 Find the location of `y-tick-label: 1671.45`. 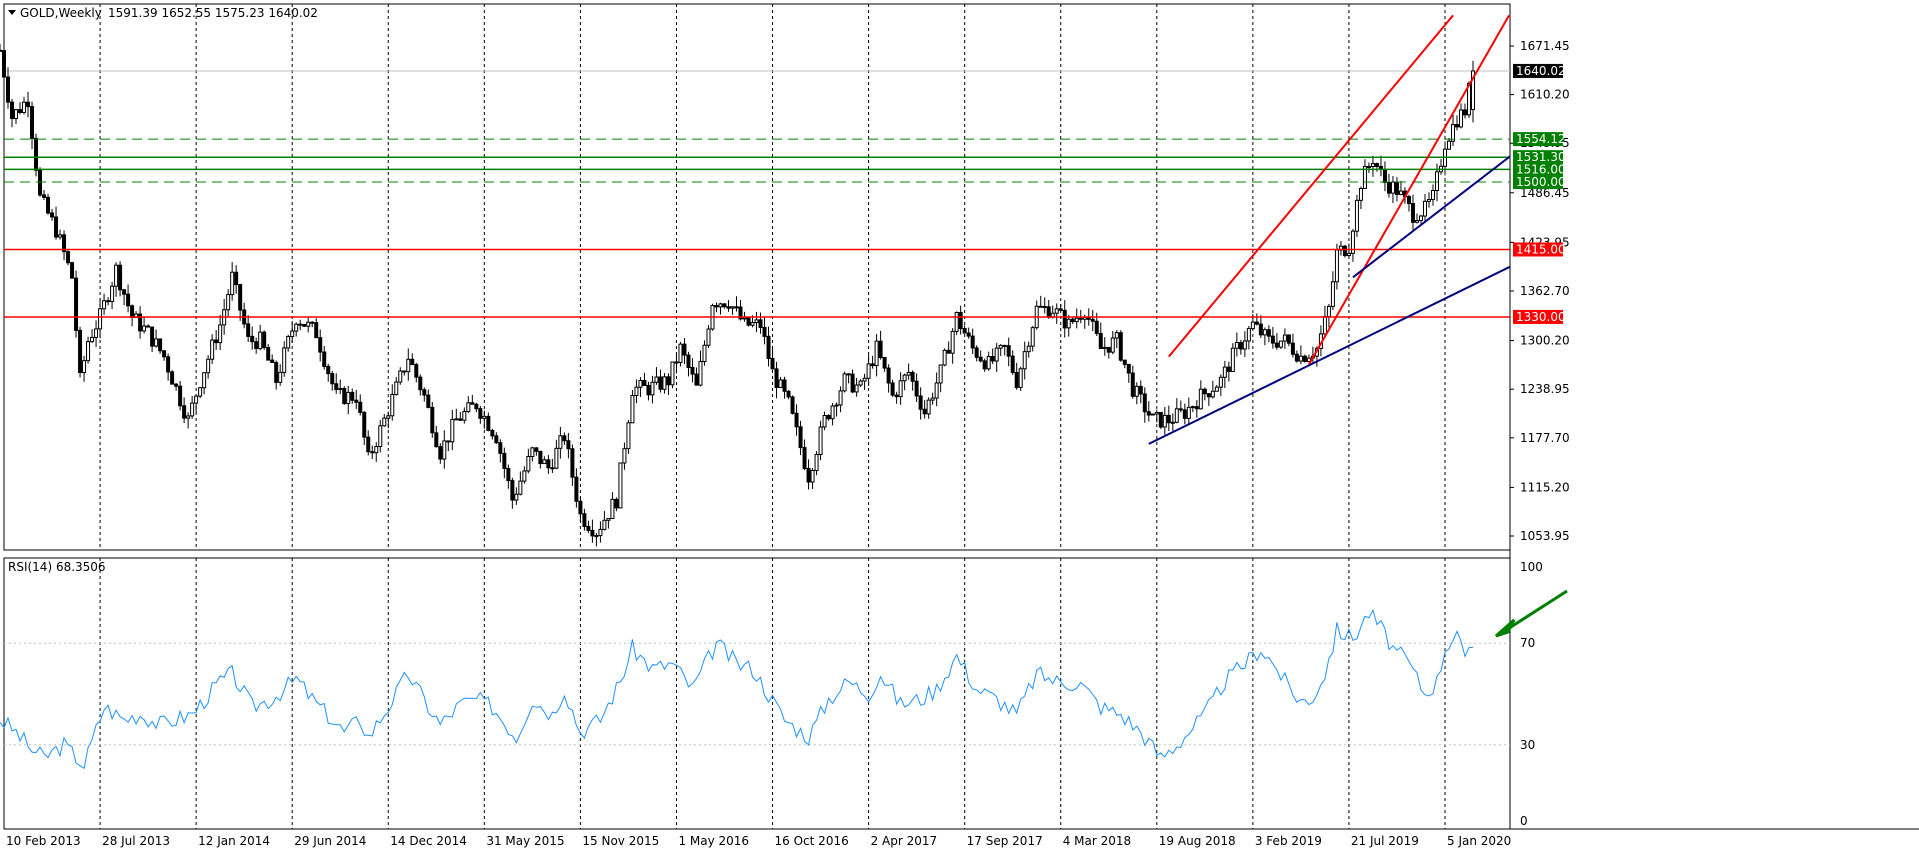

y-tick-label: 1671.45 is located at coordinates (1545, 46).